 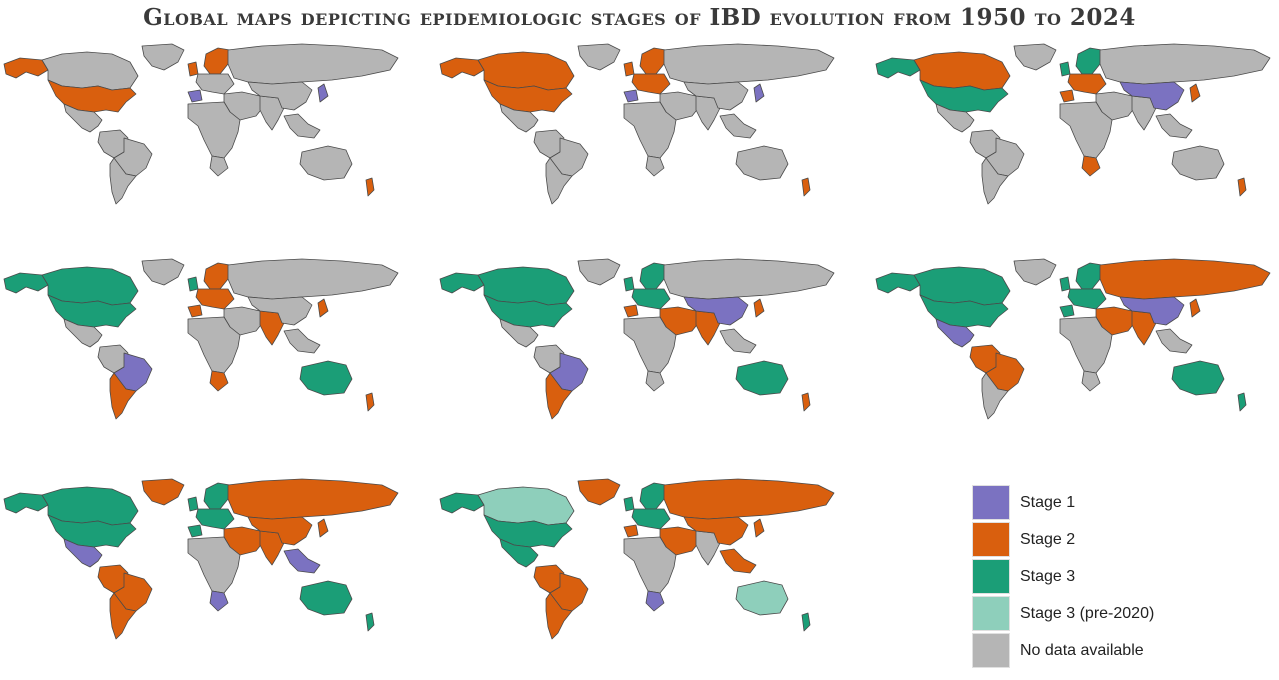 I want to click on legend-swatch-stage-3-pre-2020, so click(x=991, y=613).